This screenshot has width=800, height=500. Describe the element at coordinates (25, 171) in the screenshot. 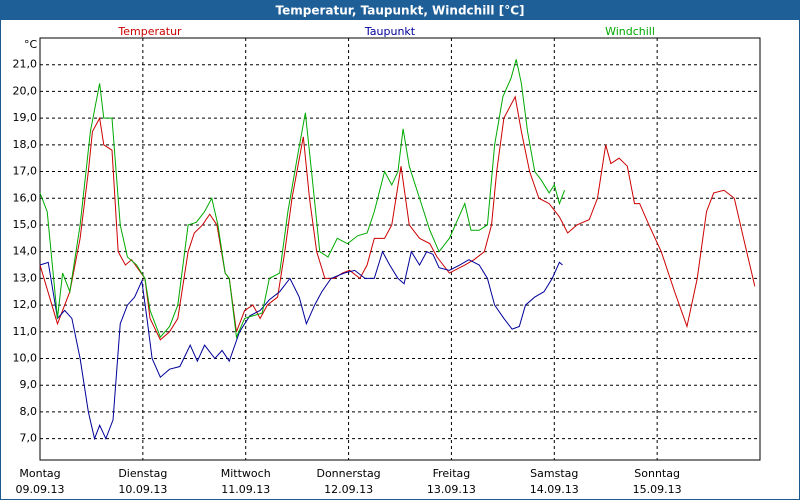

I see `y-tick-label: 17,0` at that location.